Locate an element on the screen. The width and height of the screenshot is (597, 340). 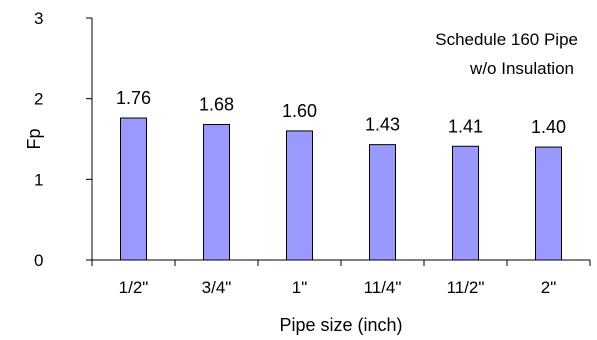
x-tick-label: 1" is located at coordinates (300, 287).